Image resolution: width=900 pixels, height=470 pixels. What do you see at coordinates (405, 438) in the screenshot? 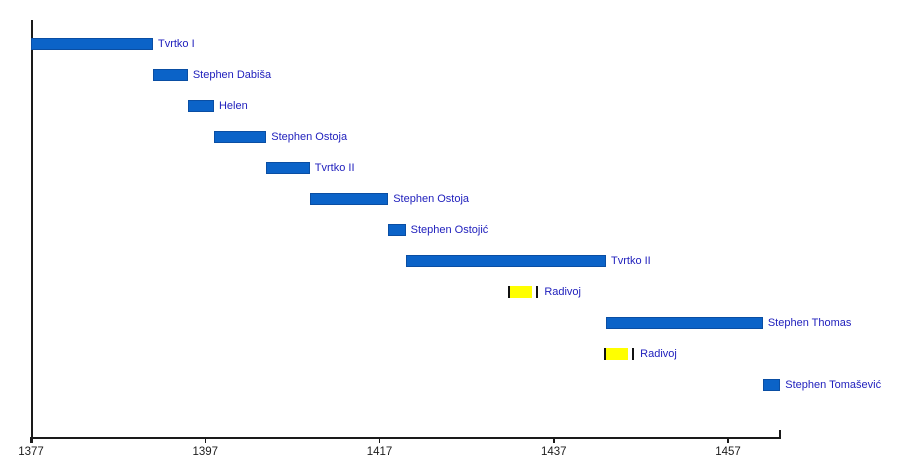
I see `x-axis-line` at bounding box center [405, 438].